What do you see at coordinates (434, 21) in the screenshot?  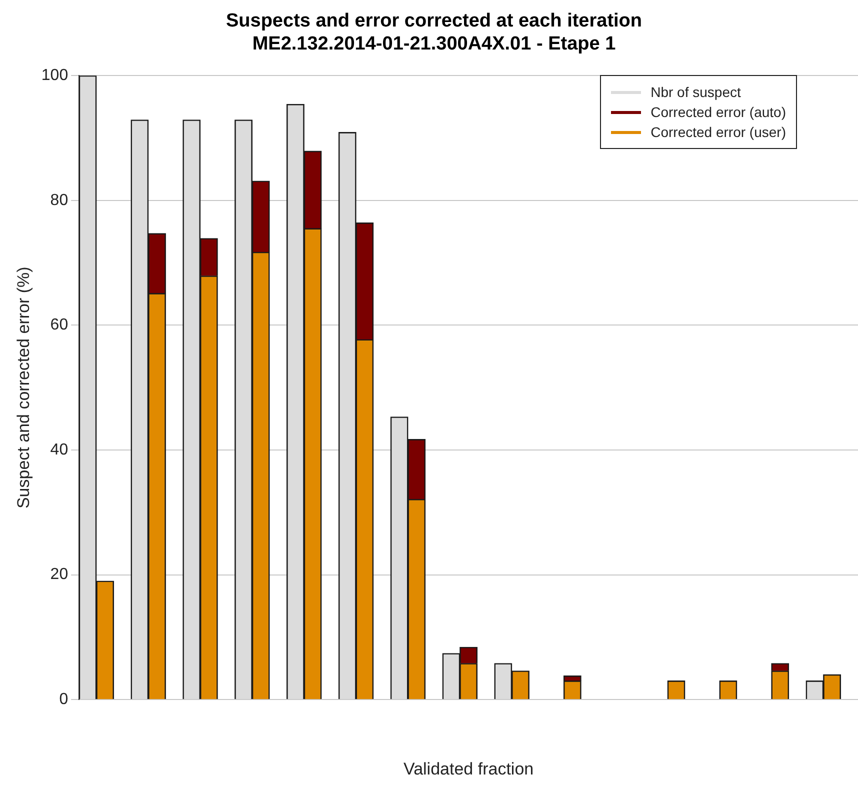 I see `chart-title: Suspects and error corrected at each iteration` at bounding box center [434, 21].